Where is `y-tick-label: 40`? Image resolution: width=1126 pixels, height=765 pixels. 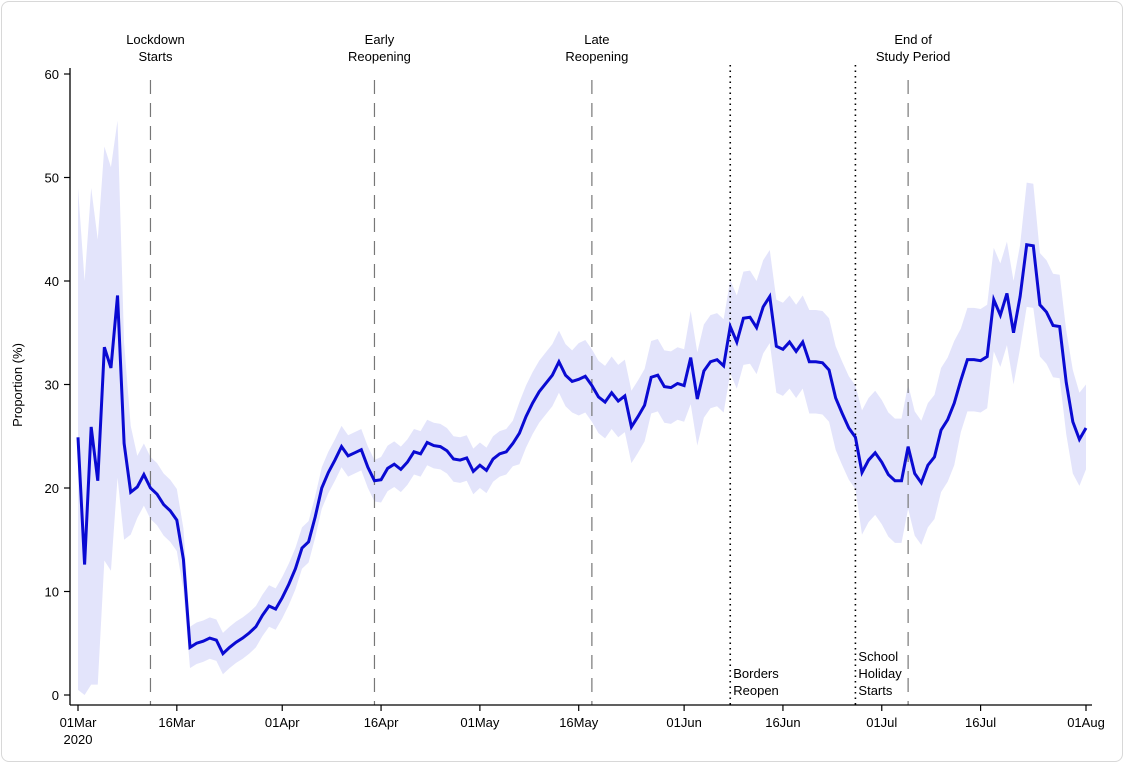
y-tick-label: 40 is located at coordinates (52, 281).